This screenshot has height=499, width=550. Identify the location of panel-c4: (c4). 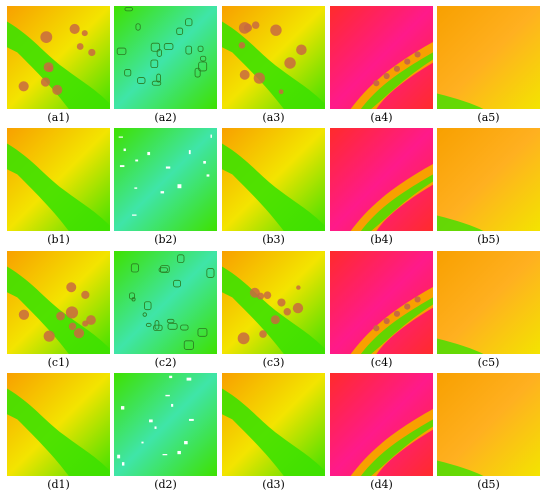
(381, 310).